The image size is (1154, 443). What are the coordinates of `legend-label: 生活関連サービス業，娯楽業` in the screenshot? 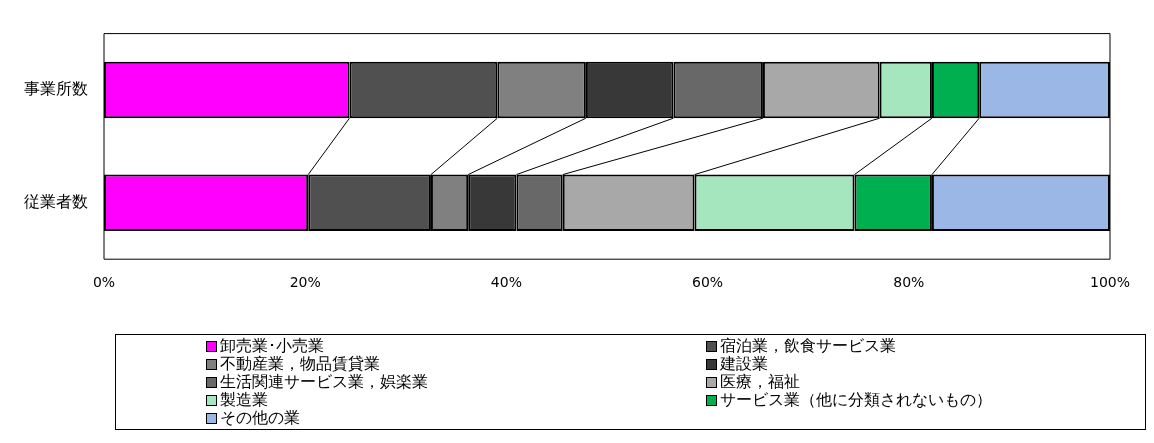 It's located at (324, 381).